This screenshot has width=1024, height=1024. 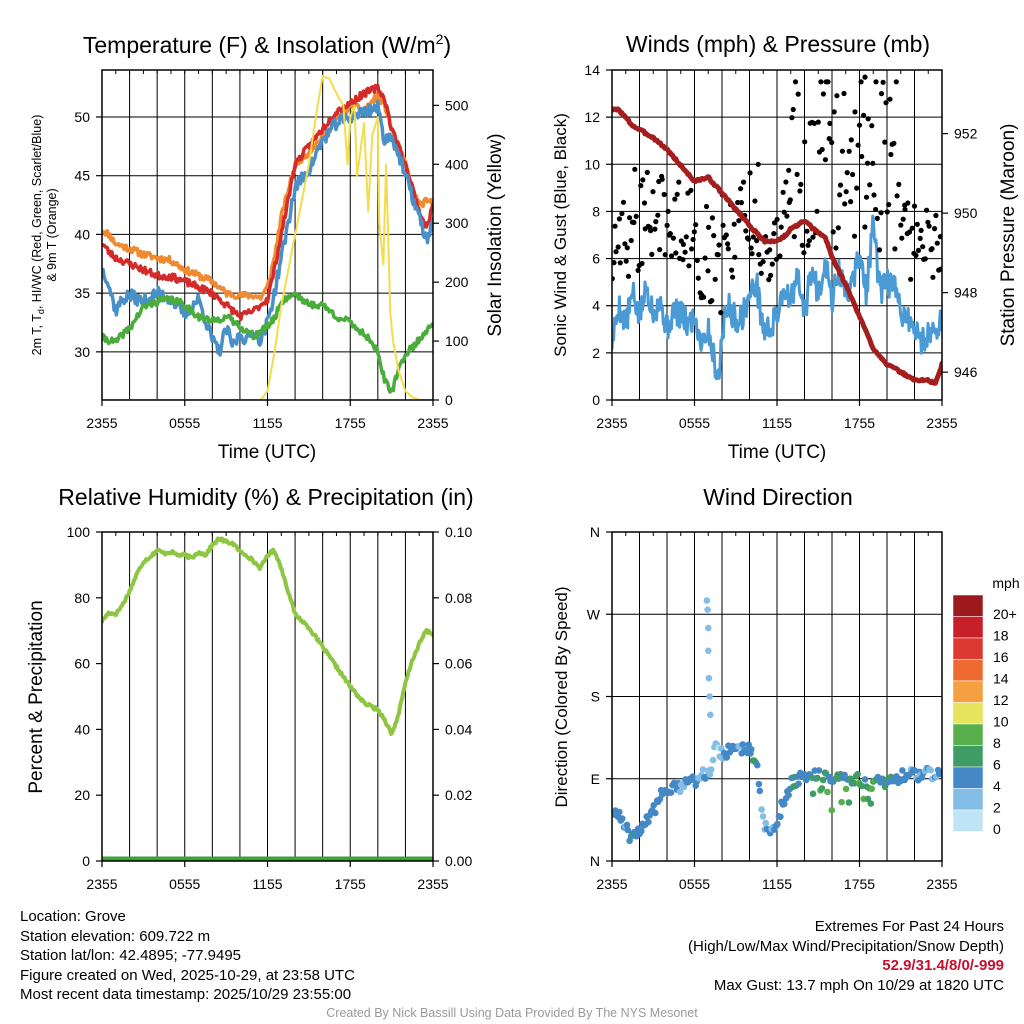 I want to click on y2-tick-label: 0.10, so click(x=458, y=532).